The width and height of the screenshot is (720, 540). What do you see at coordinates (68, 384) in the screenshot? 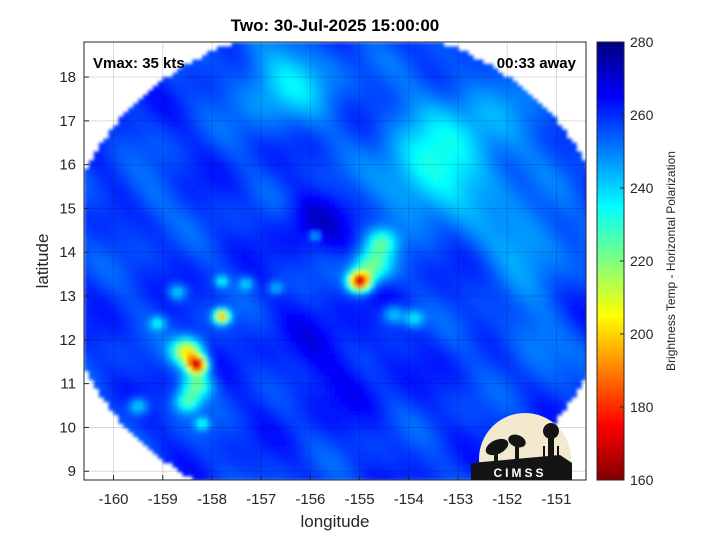
I see `y-tick-label: 11` at bounding box center [68, 384].